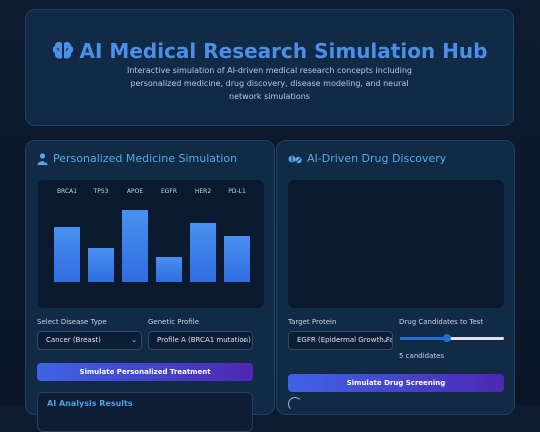 This screenshot has width=540, height=432. Describe the element at coordinates (145, 412) in the screenshot. I see `ai-analysis-results-panel: AI Analysis Results` at that location.